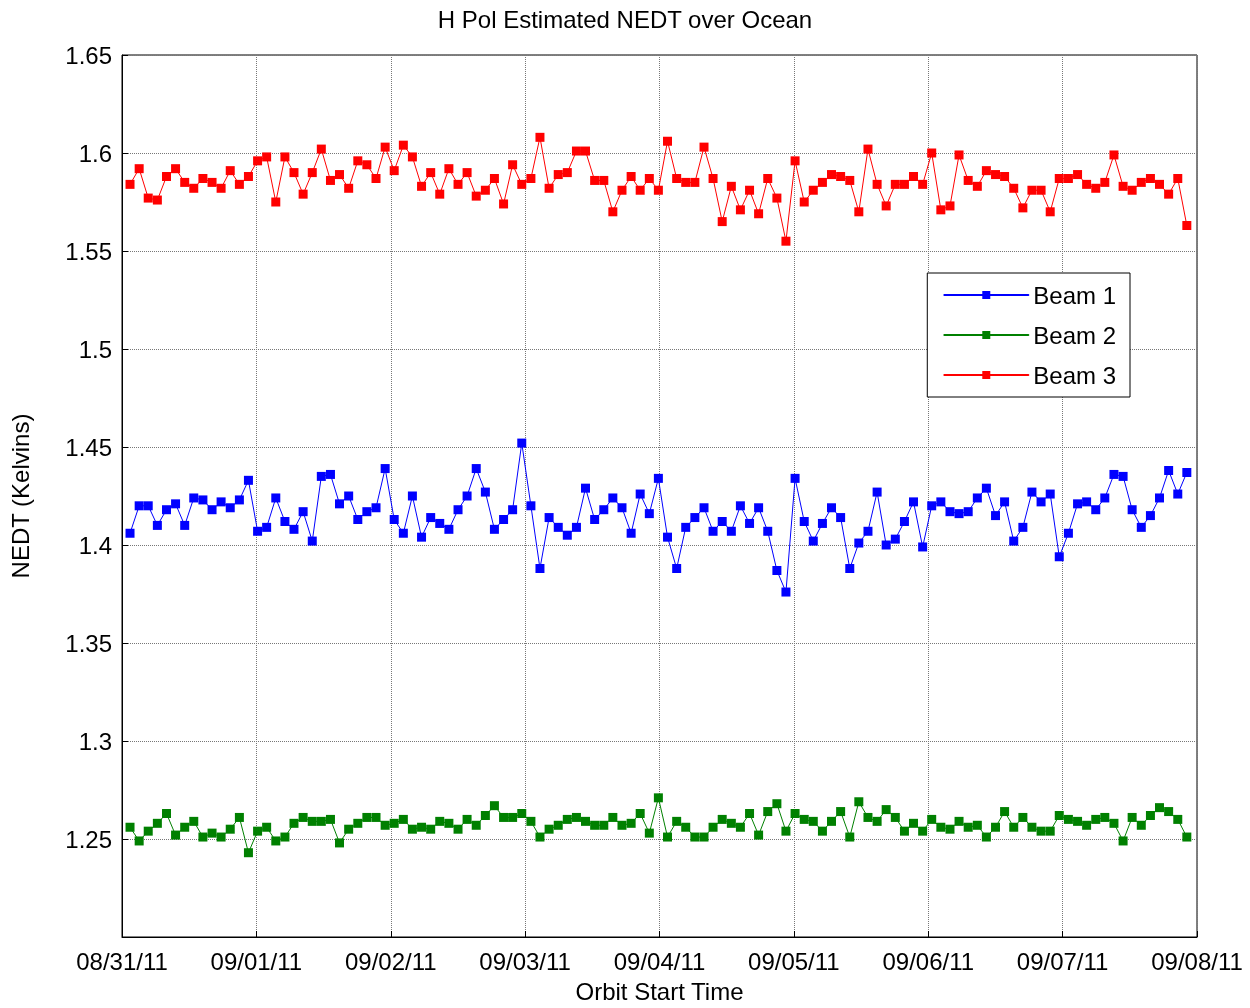 Image resolution: width=1250 pixels, height=1008 pixels. What do you see at coordinates (256, 961) in the screenshot?
I see `x-tick-label: 09/01/11` at bounding box center [256, 961].